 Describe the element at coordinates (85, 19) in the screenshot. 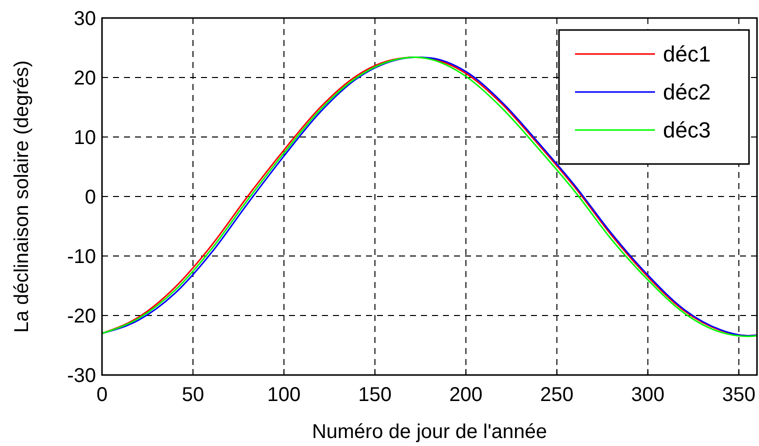

I see `y-tick-label: 30` at that location.